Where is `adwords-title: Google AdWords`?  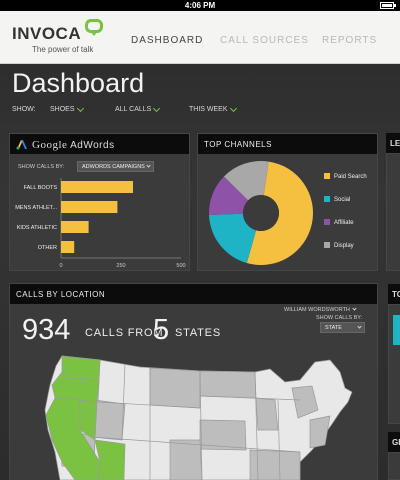 adwords-title: Google AdWords is located at coordinates (73, 145).